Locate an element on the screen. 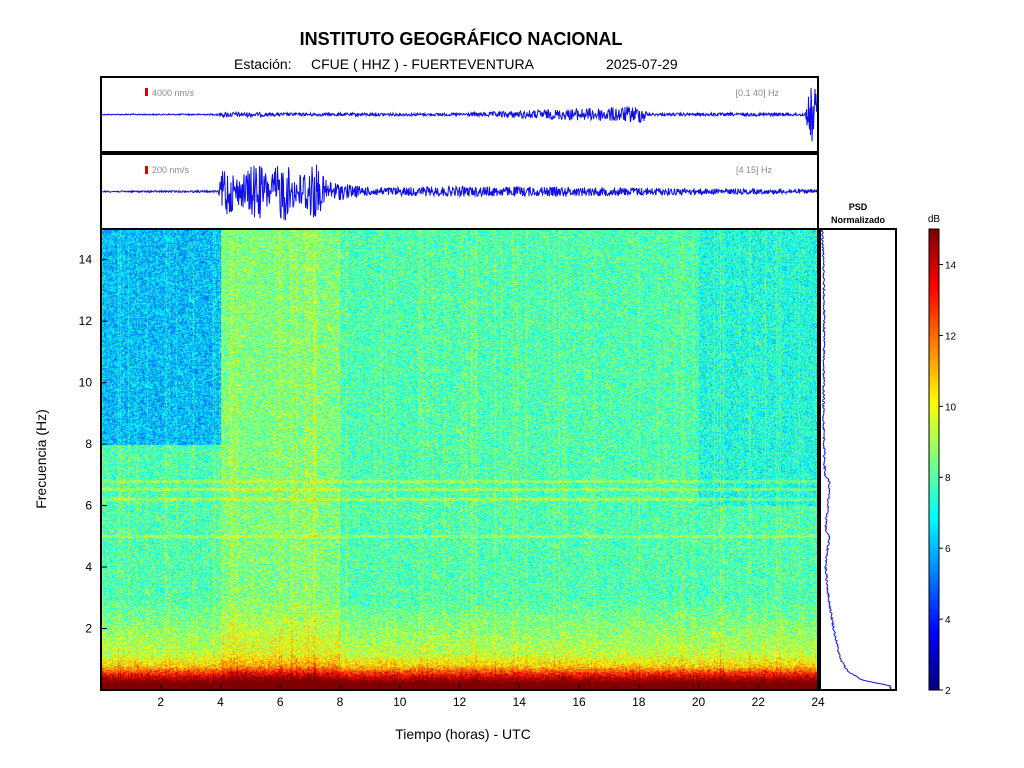 This screenshot has width=1024, height=768. y-tick-label: 14 is located at coordinates (86, 260).